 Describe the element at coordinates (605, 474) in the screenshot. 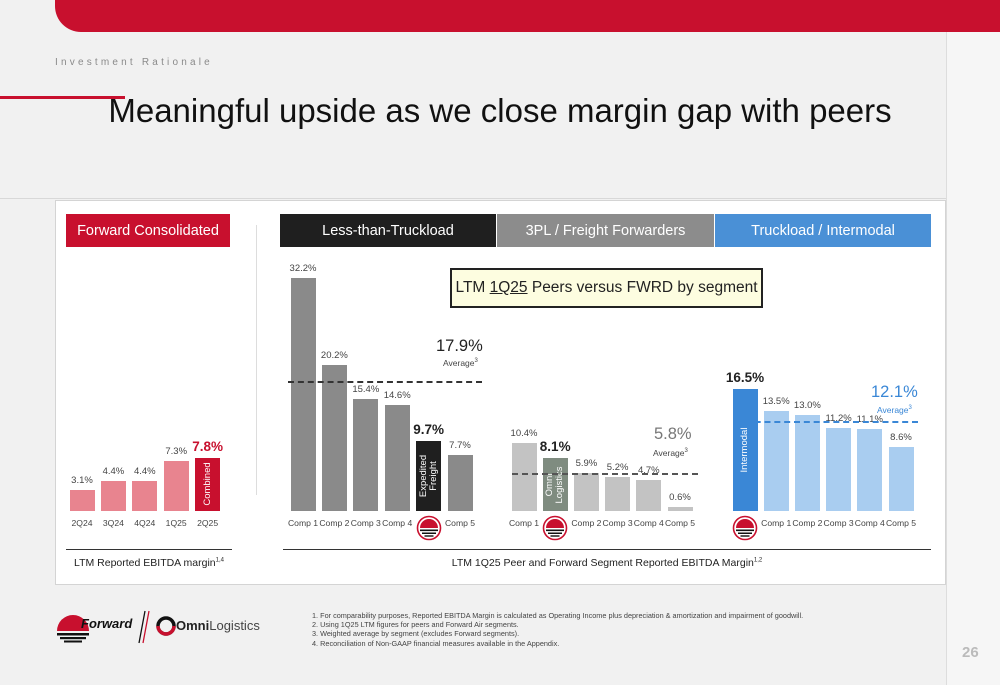

I see `average-line-3pl` at that location.